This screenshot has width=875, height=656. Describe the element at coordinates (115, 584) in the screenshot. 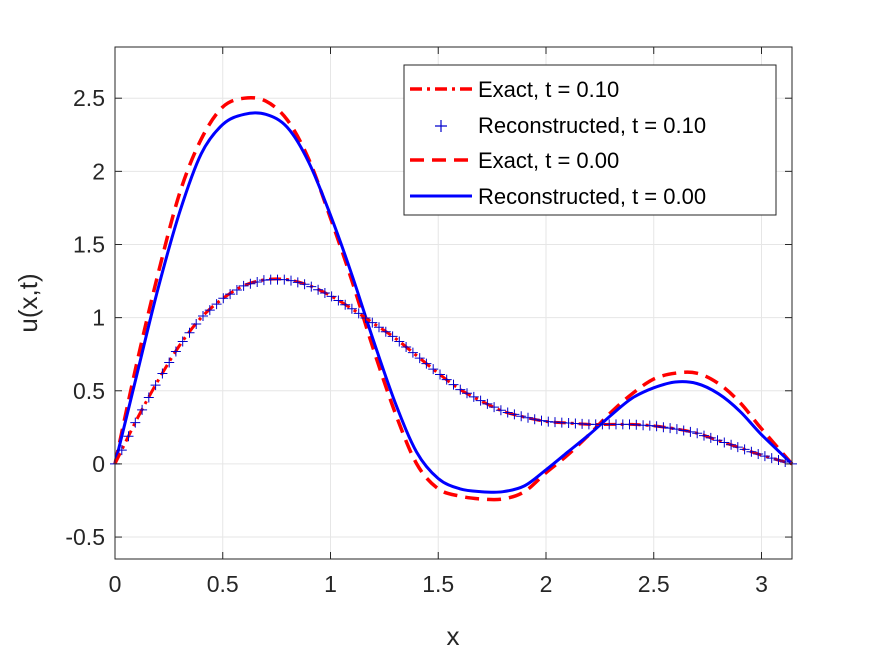

I see `x-tick-label: 0` at that location.